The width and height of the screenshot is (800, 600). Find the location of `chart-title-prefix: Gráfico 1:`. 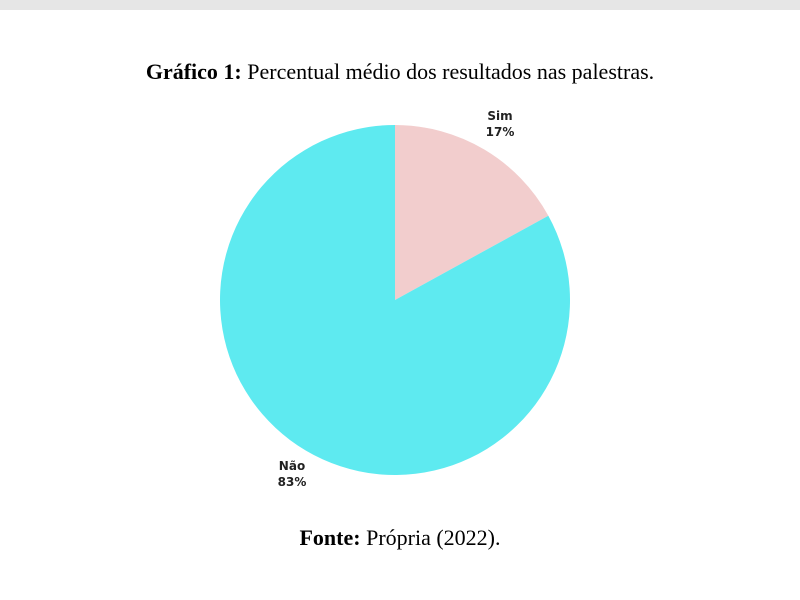

chart-title-prefix: Gráfico 1: is located at coordinates (193, 71).